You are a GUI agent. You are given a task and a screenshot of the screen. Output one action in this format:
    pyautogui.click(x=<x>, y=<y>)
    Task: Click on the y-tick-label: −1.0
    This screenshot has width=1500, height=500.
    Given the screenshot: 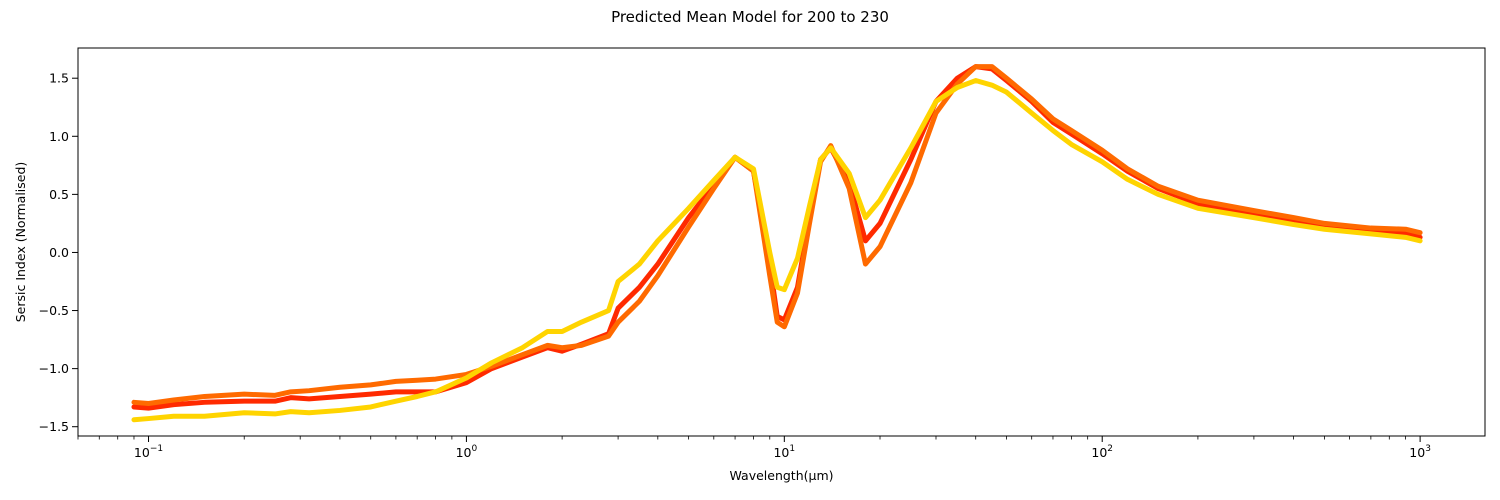 What is the action you would take?
    pyautogui.click(x=54, y=368)
    